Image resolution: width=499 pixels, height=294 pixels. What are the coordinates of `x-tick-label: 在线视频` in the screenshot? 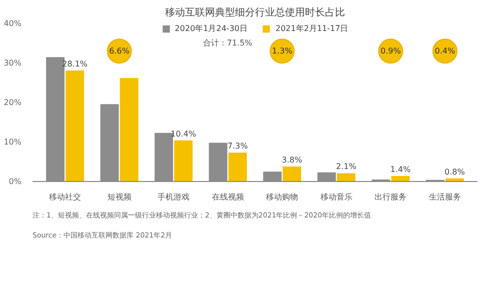 It's located at (228, 197).